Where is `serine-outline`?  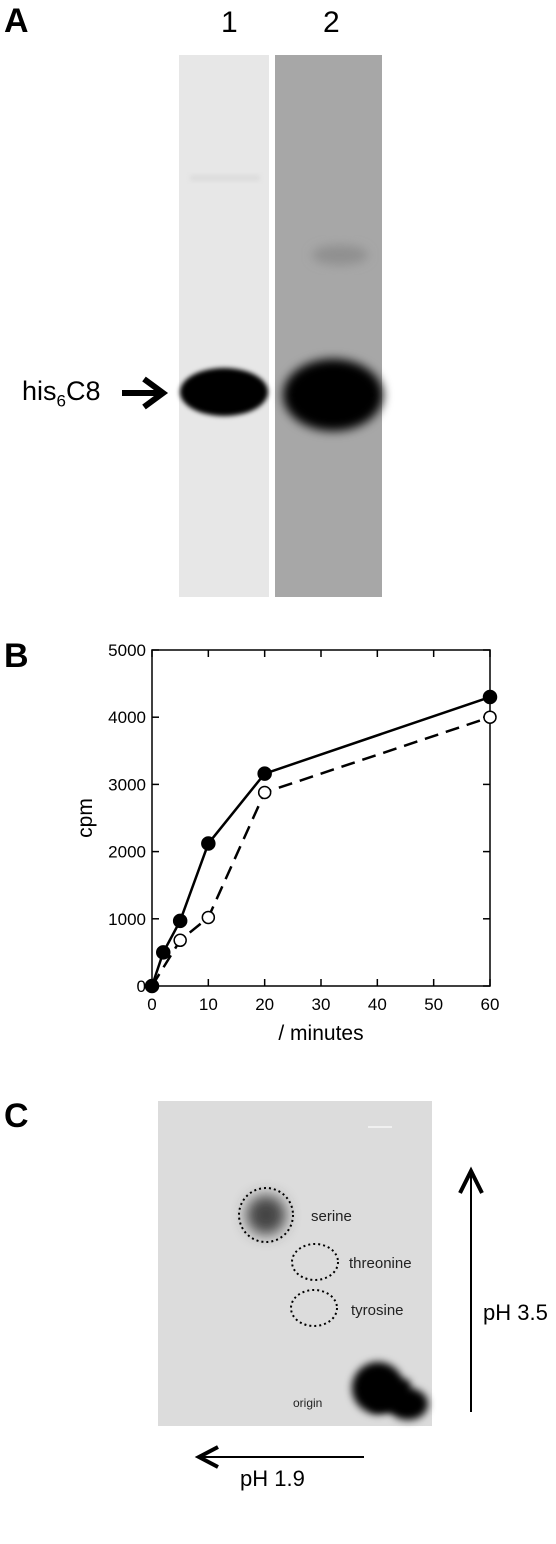
serine-outline is located at coordinates (266, 1215).